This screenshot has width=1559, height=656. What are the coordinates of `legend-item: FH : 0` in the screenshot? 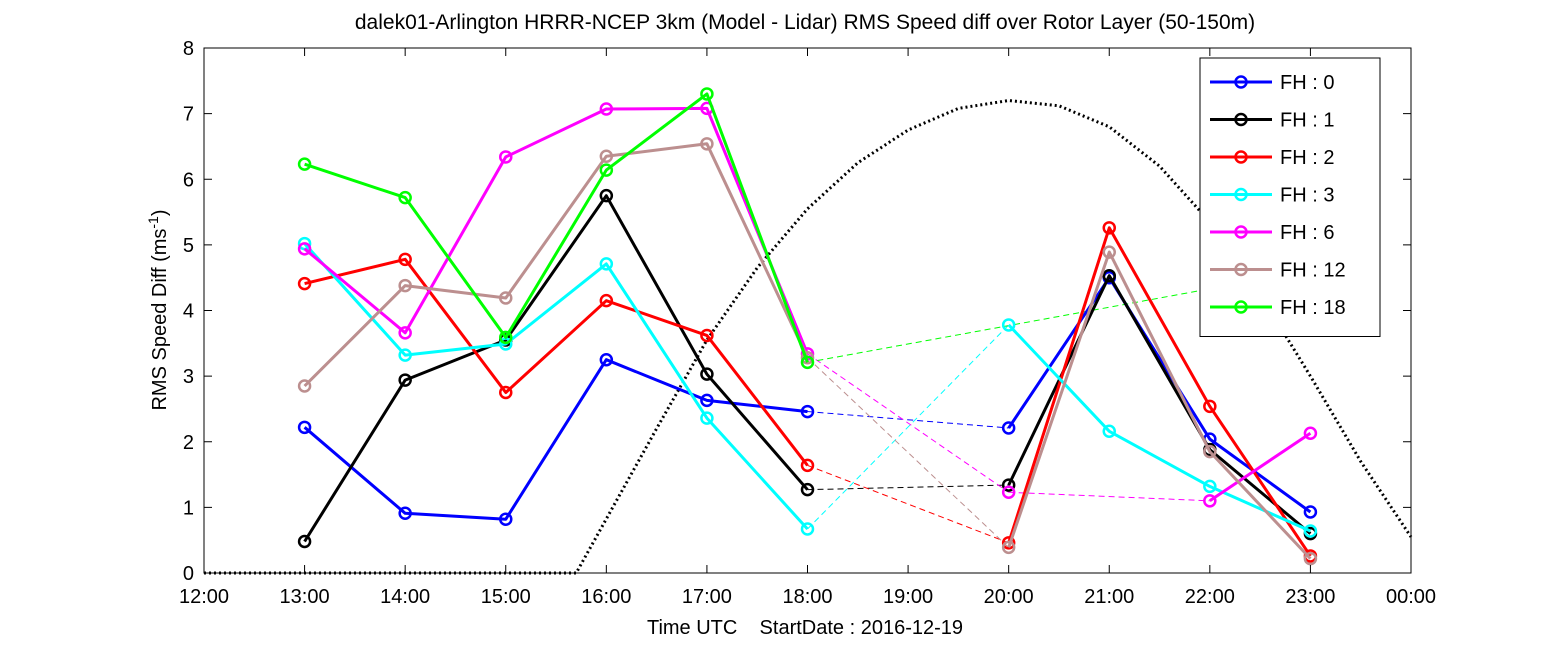 It's located at (1272, 83).